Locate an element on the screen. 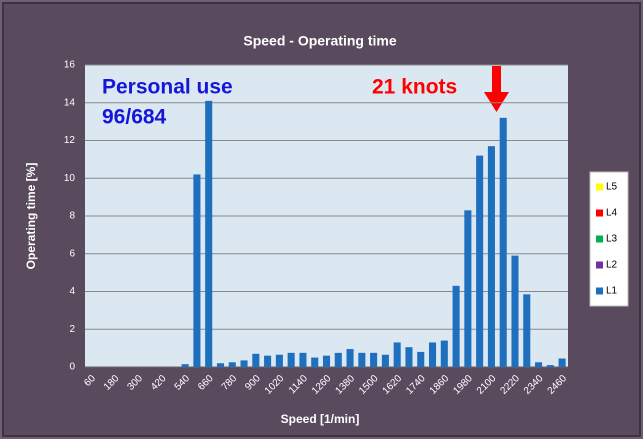 The image size is (643, 439). y-tick-label: 14 is located at coordinates (70, 102).